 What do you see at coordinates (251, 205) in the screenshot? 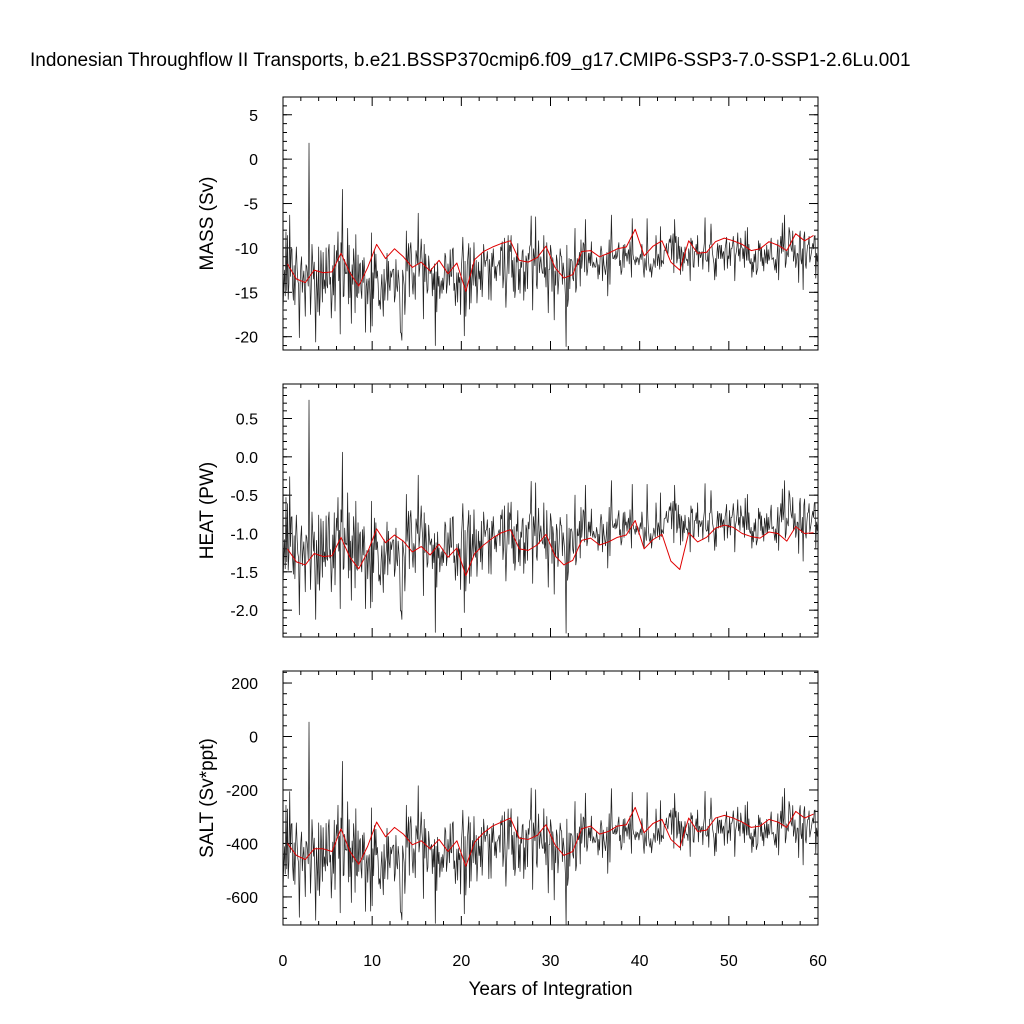
I see `y-tick-label: -5` at bounding box center [251, 205].